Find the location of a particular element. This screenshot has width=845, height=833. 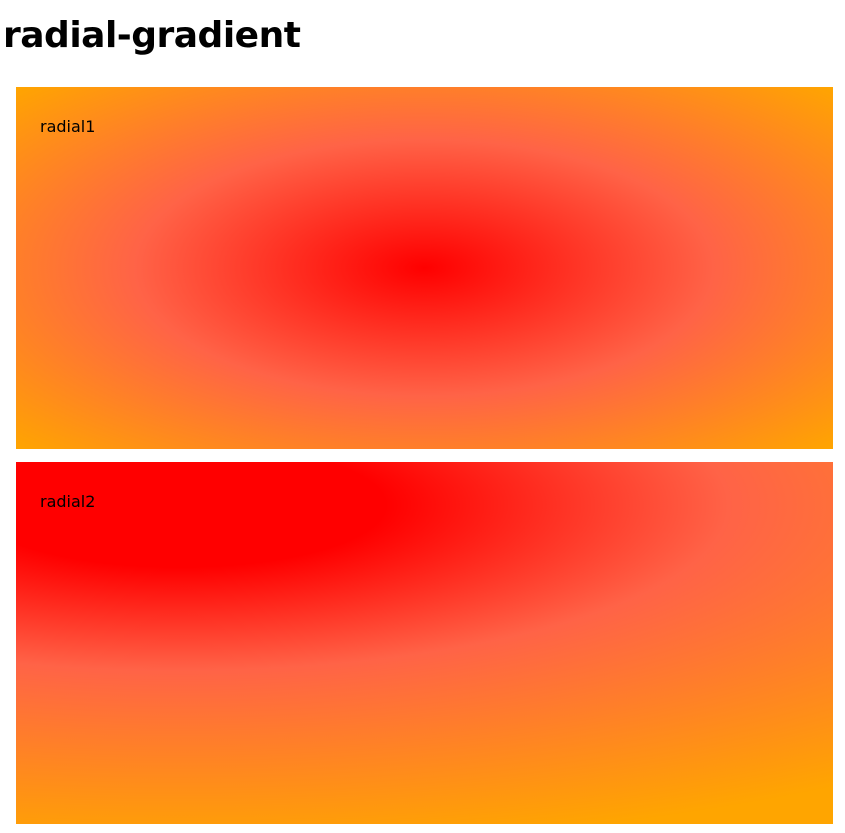

box-label-radial1: radial1 is located at coordinates (68, 126).